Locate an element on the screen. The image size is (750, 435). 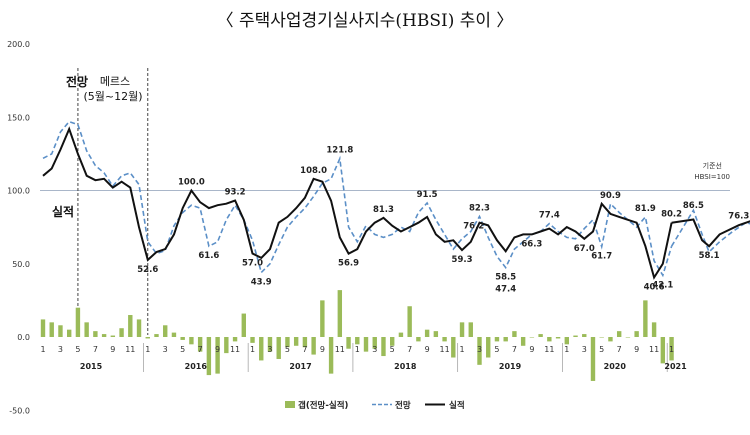
data-label: 81.9 is located at coordinates (645, 209).